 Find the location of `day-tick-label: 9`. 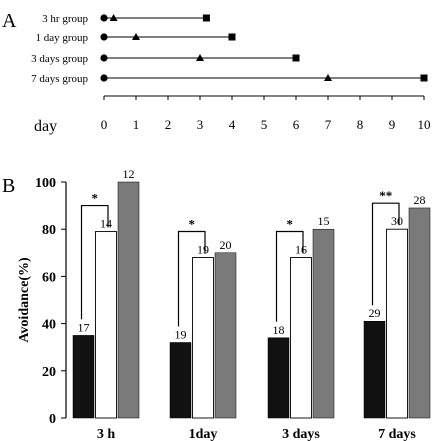

day-tick-label: 9 is located at coordinates (392, 124).